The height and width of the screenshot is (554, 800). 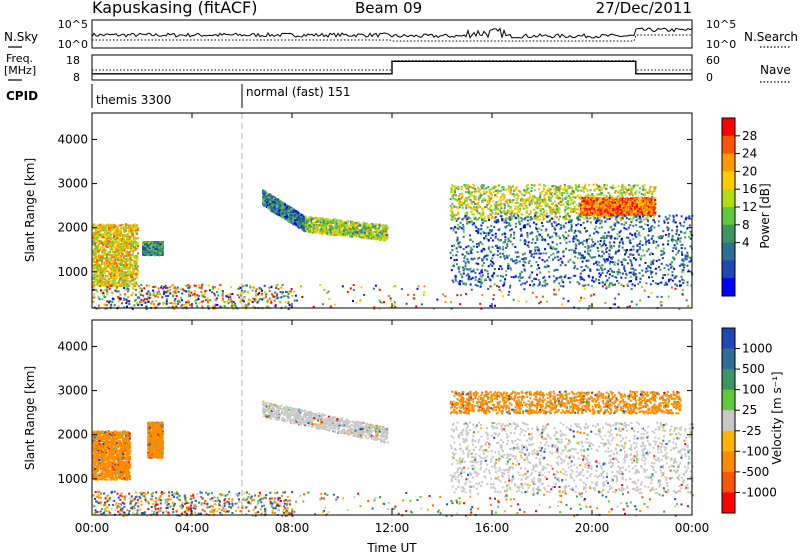 I want to click on freq-tick-bottom: 8, so click(x=76, y=77).